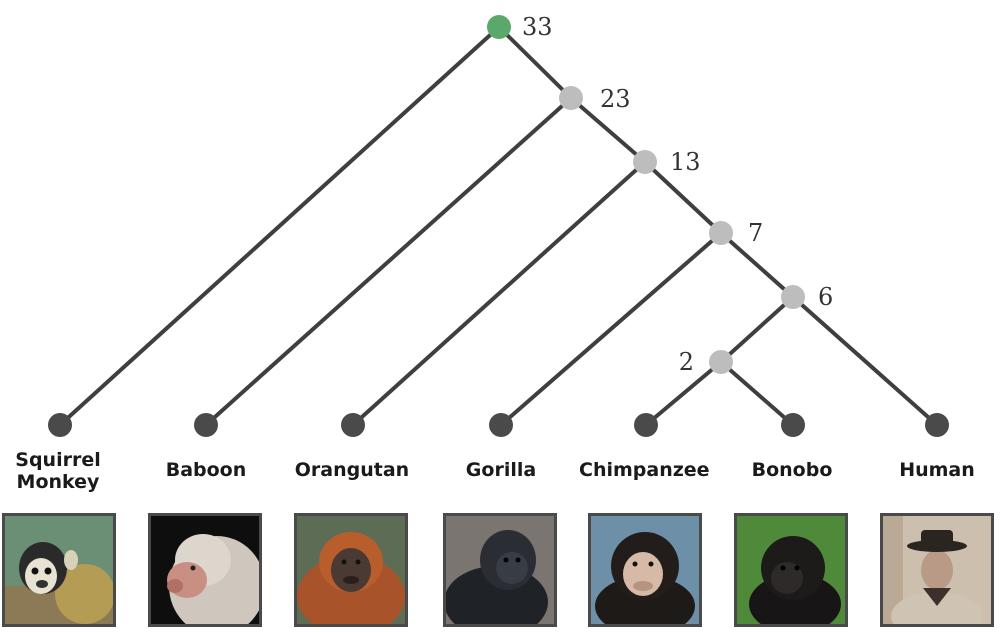 This screenshot has height=632, width=1000. I want to click on species-label-bonobo: Bonobo, so click(792, 470).